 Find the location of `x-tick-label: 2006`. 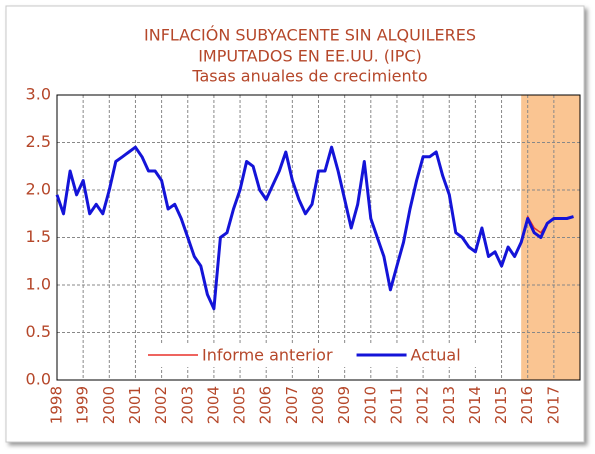

x-tick-label: 2006 is located at coordinates (266, 405).